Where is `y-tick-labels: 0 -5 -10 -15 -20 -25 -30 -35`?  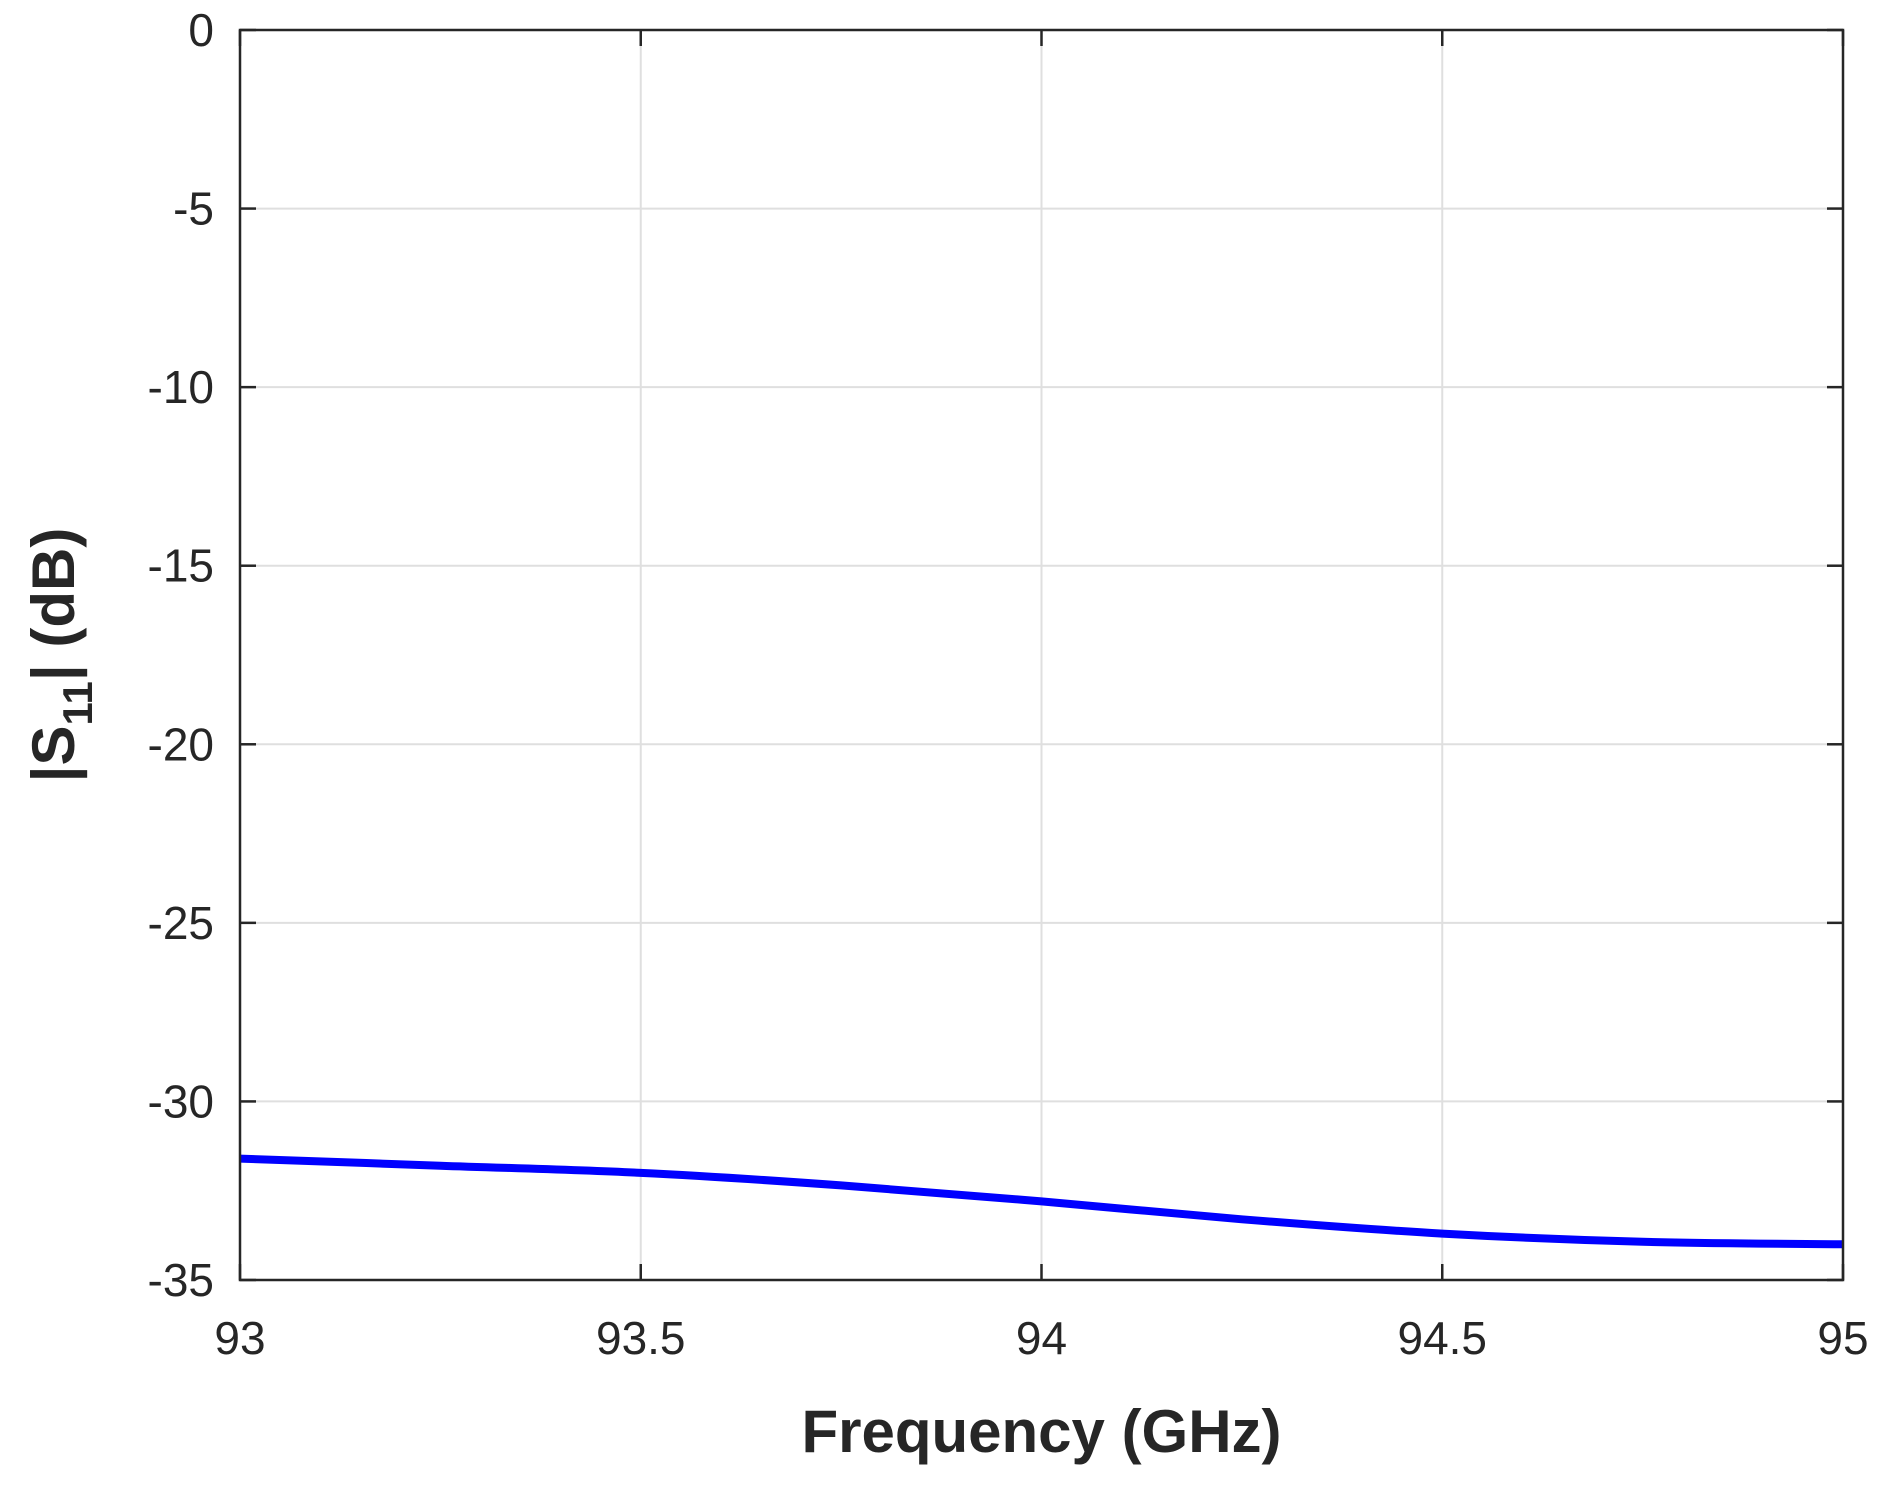
y-tick-labels: 0 -5 -10 -15 -20 -25 -30 -35 is located at coordinates (181, 655).